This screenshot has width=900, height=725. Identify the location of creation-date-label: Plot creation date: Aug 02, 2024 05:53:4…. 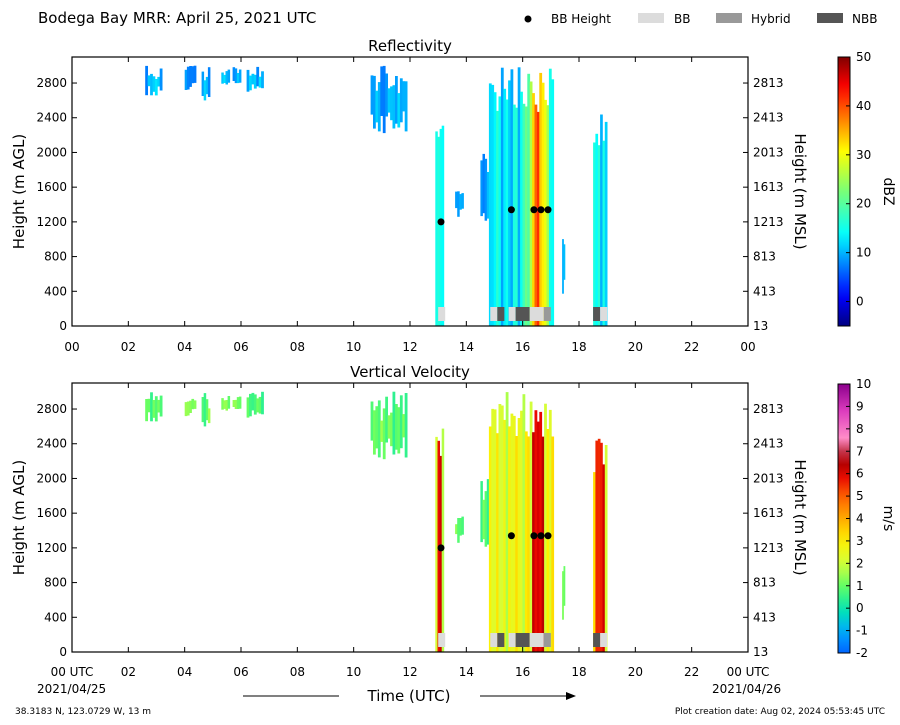
(780, 712).